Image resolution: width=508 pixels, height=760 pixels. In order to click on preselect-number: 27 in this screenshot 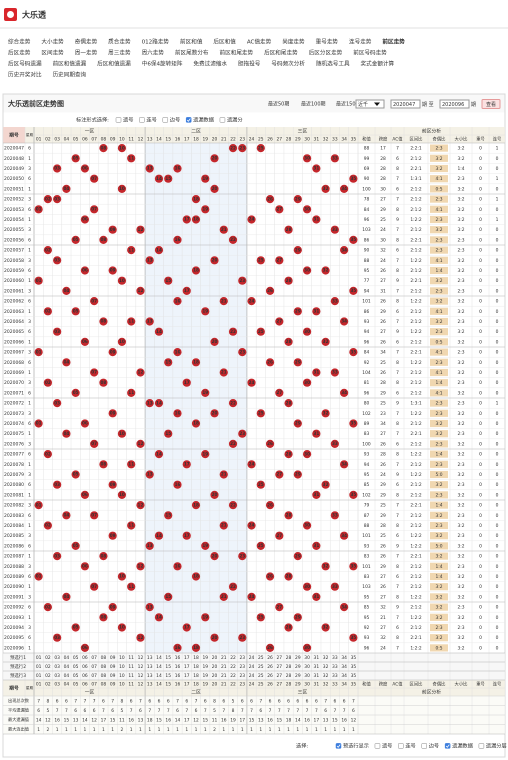, I will do `click(280, 658)`.